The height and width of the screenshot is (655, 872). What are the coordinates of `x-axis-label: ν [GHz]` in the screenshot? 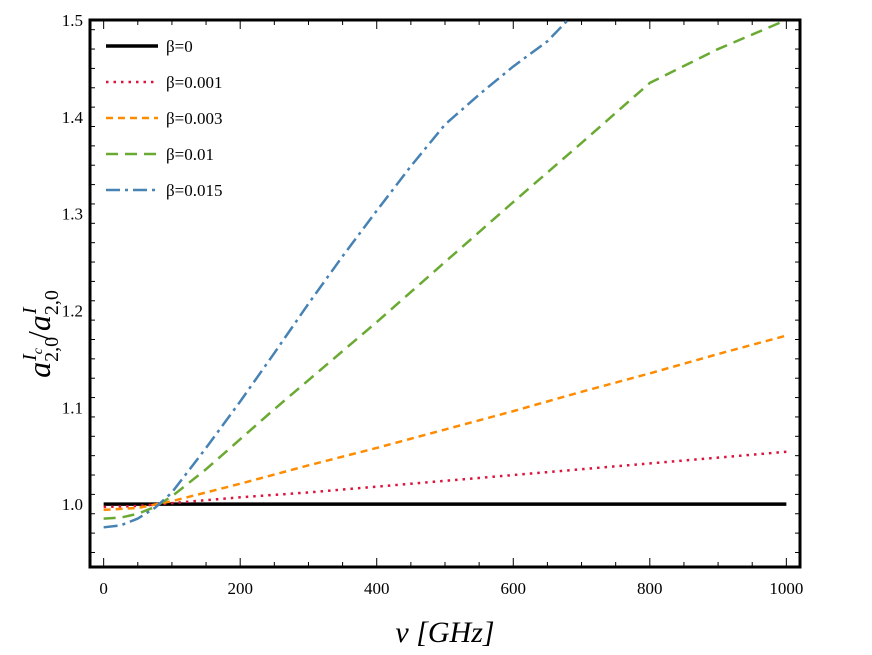 It's located at (444, 632).